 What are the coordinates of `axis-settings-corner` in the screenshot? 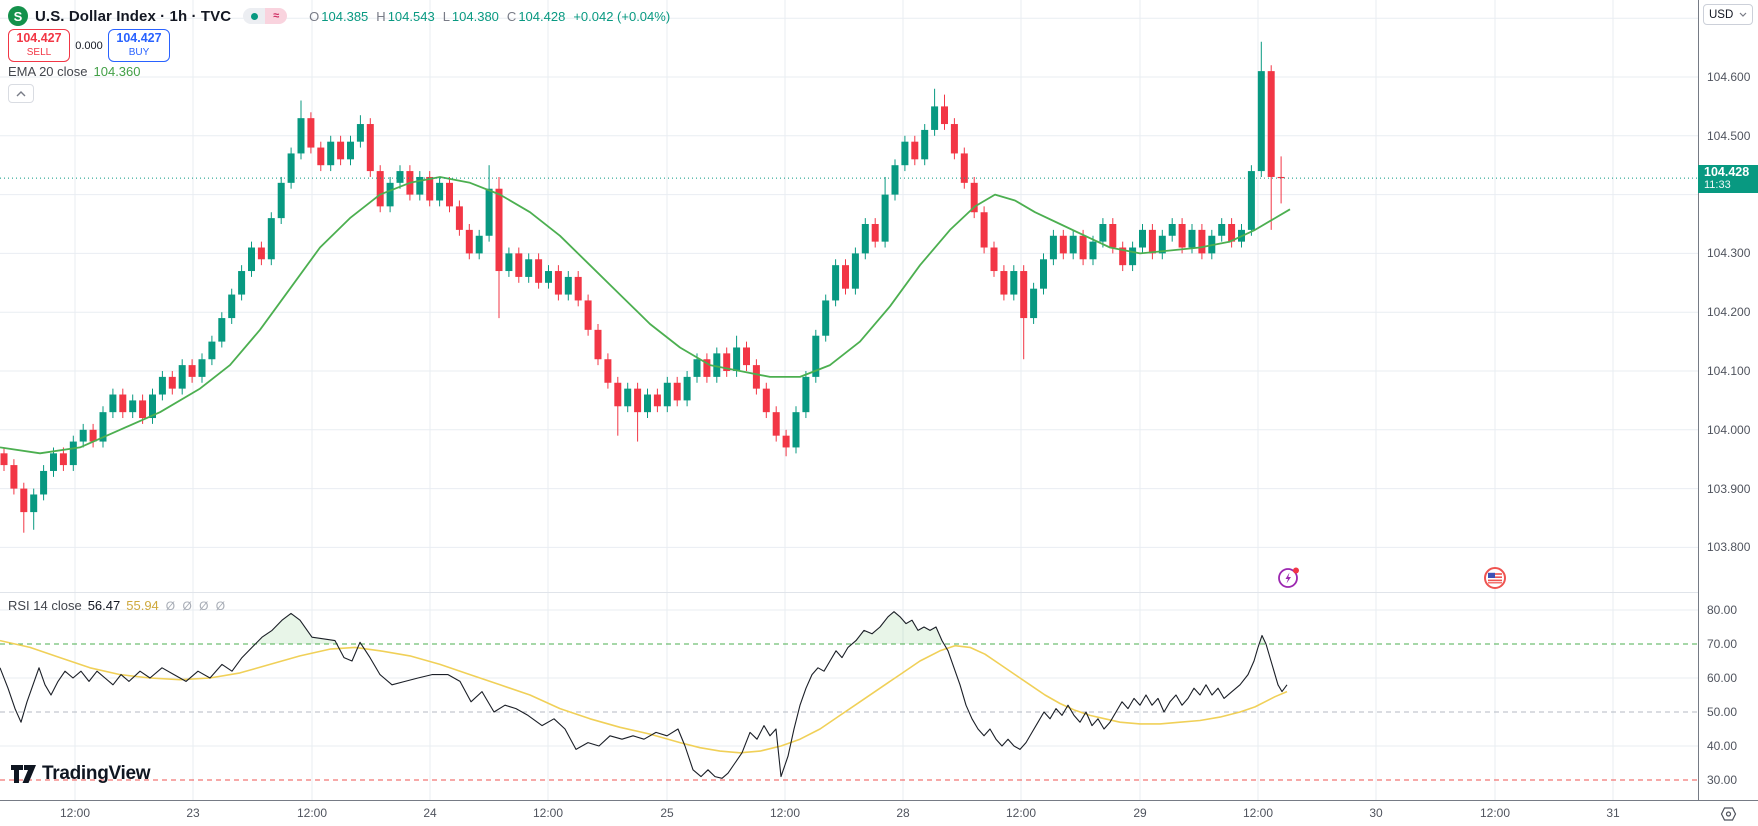 It's located at (1728, 813).